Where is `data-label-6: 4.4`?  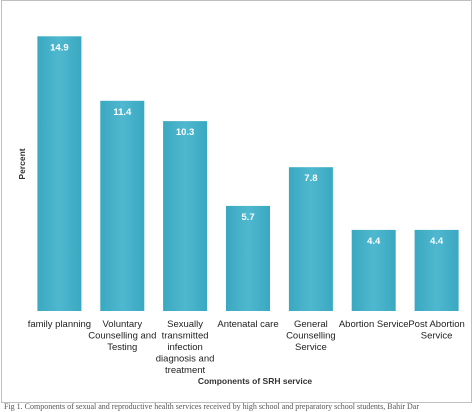 data-label-6: 4.4 is located at coordinates (374, 241).